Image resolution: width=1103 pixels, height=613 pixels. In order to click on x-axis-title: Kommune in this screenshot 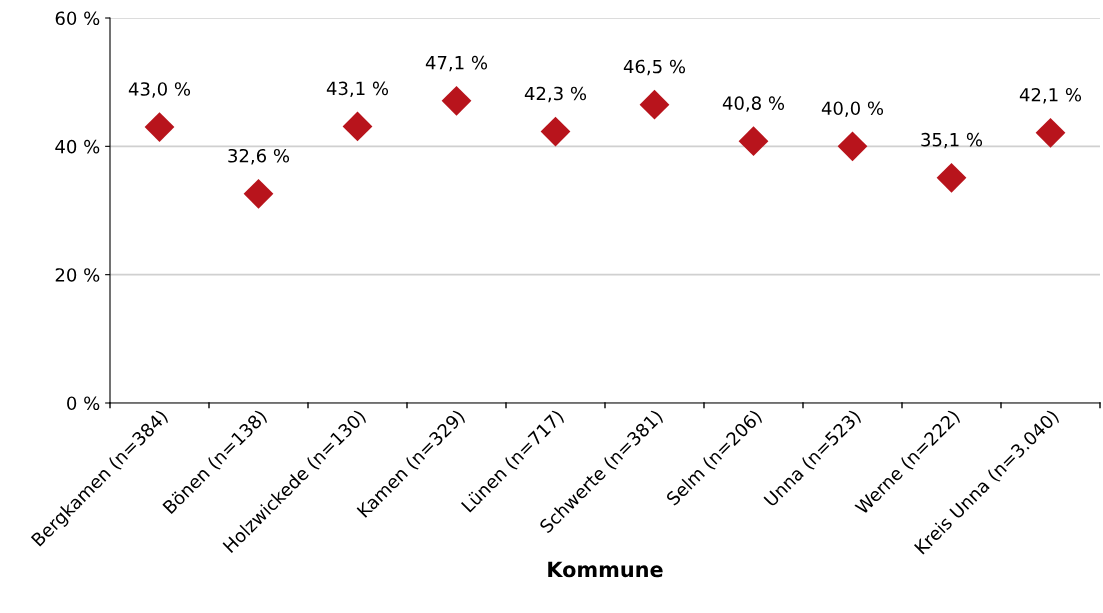, I will do `click(605, 569)`.